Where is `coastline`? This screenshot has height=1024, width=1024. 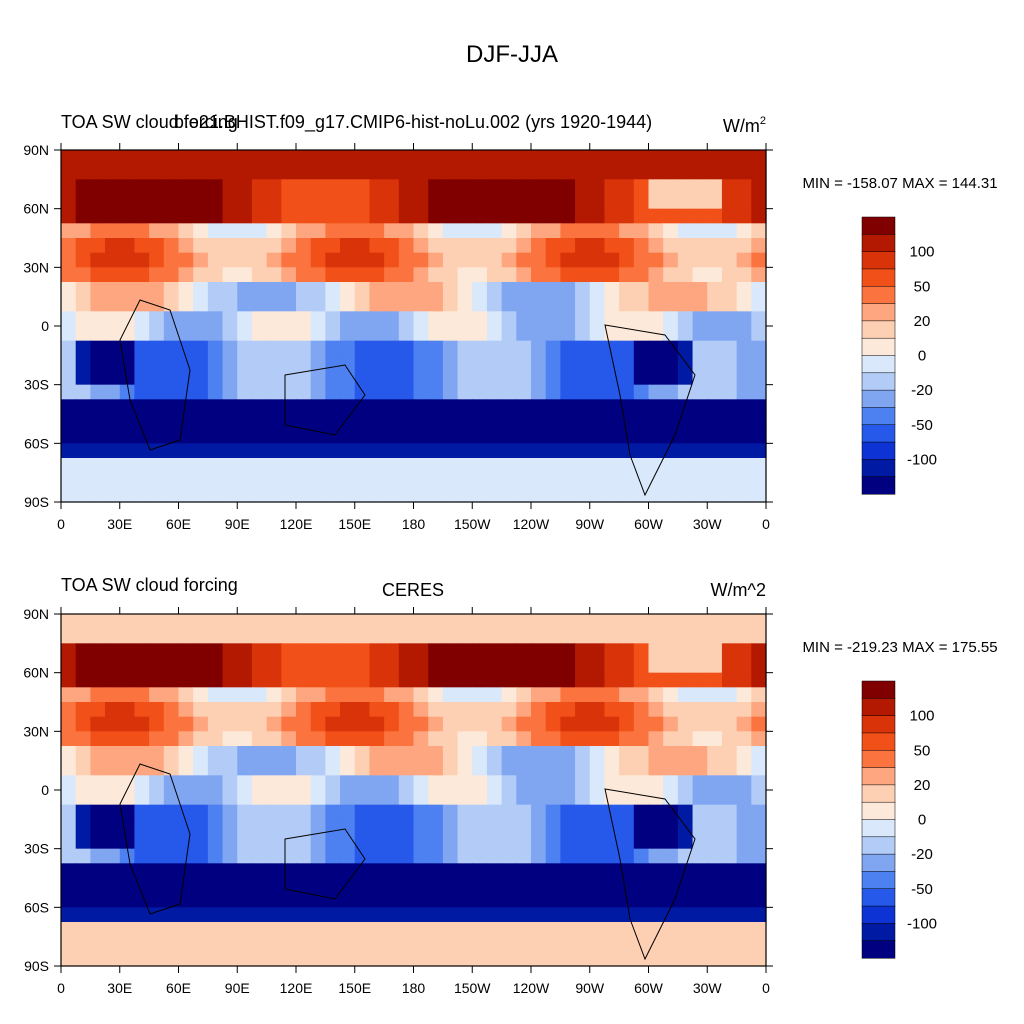
coastline is located at coordinates (325, 864).